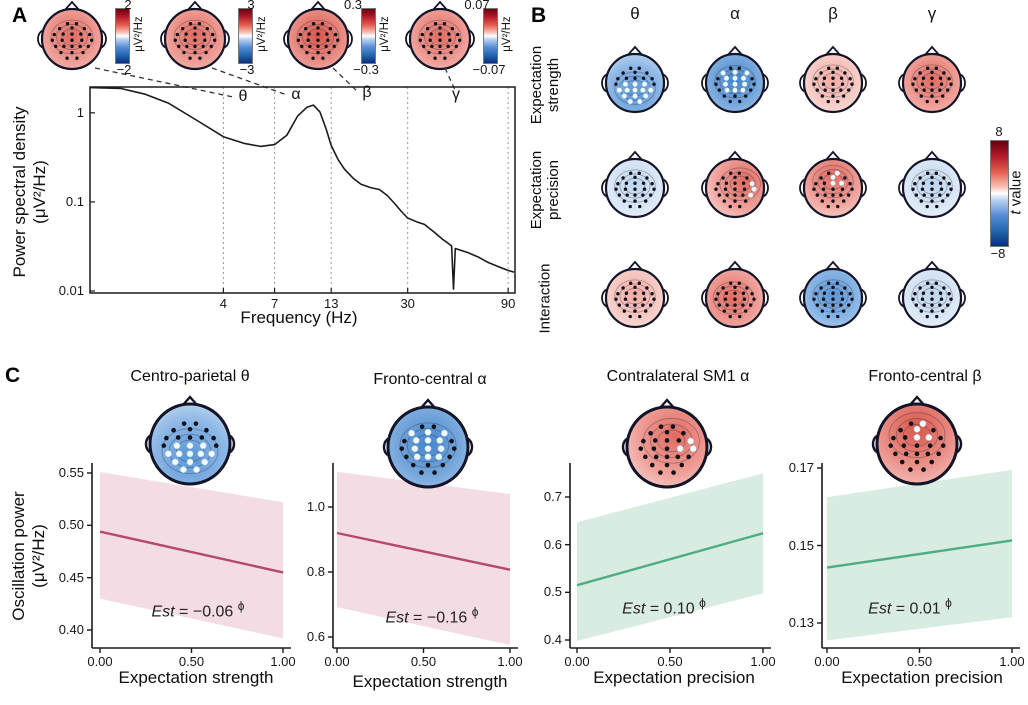 The image size is (1028, 705). What do you see at coordinates (71, 472) in the screenshot?
I see `subplot-1-ytick-label: 0.55` at bounding box center [71, 472].